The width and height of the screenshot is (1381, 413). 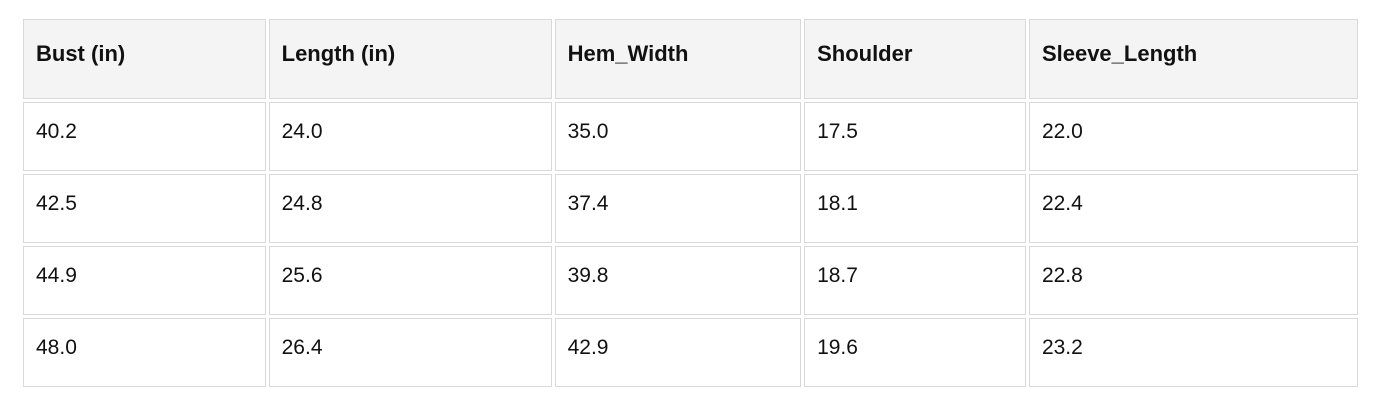 I want to click on table-cell: 18.1, so click(x=915, y=208).